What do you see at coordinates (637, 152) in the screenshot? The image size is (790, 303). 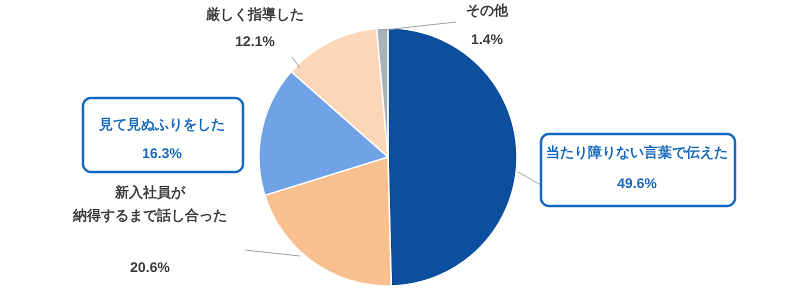 I see `slice-label: 当たり障りない言葉で伝えた` at bounding box center [637, 152].